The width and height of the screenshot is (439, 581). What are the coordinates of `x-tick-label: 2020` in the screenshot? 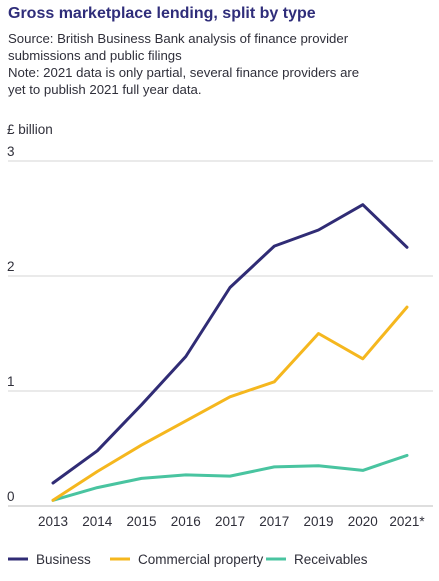 It's located at (363, 521).